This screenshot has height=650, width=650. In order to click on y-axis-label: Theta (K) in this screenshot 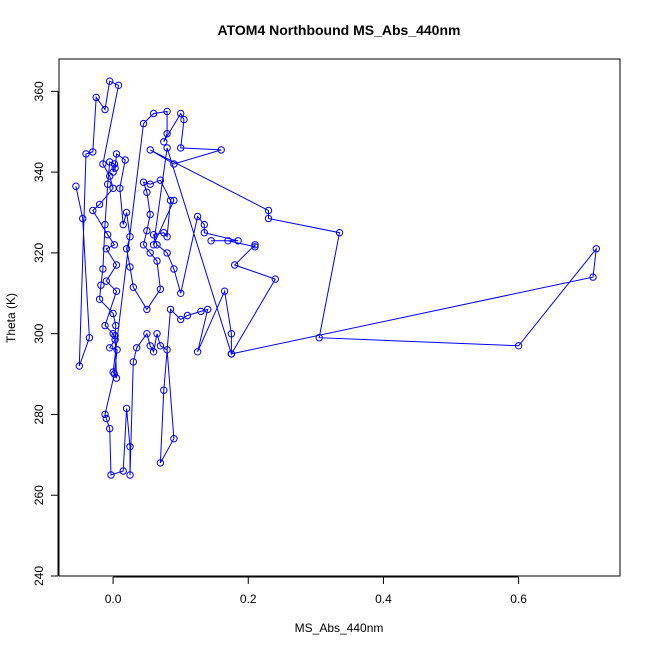, I will do `click(11, 318)`.